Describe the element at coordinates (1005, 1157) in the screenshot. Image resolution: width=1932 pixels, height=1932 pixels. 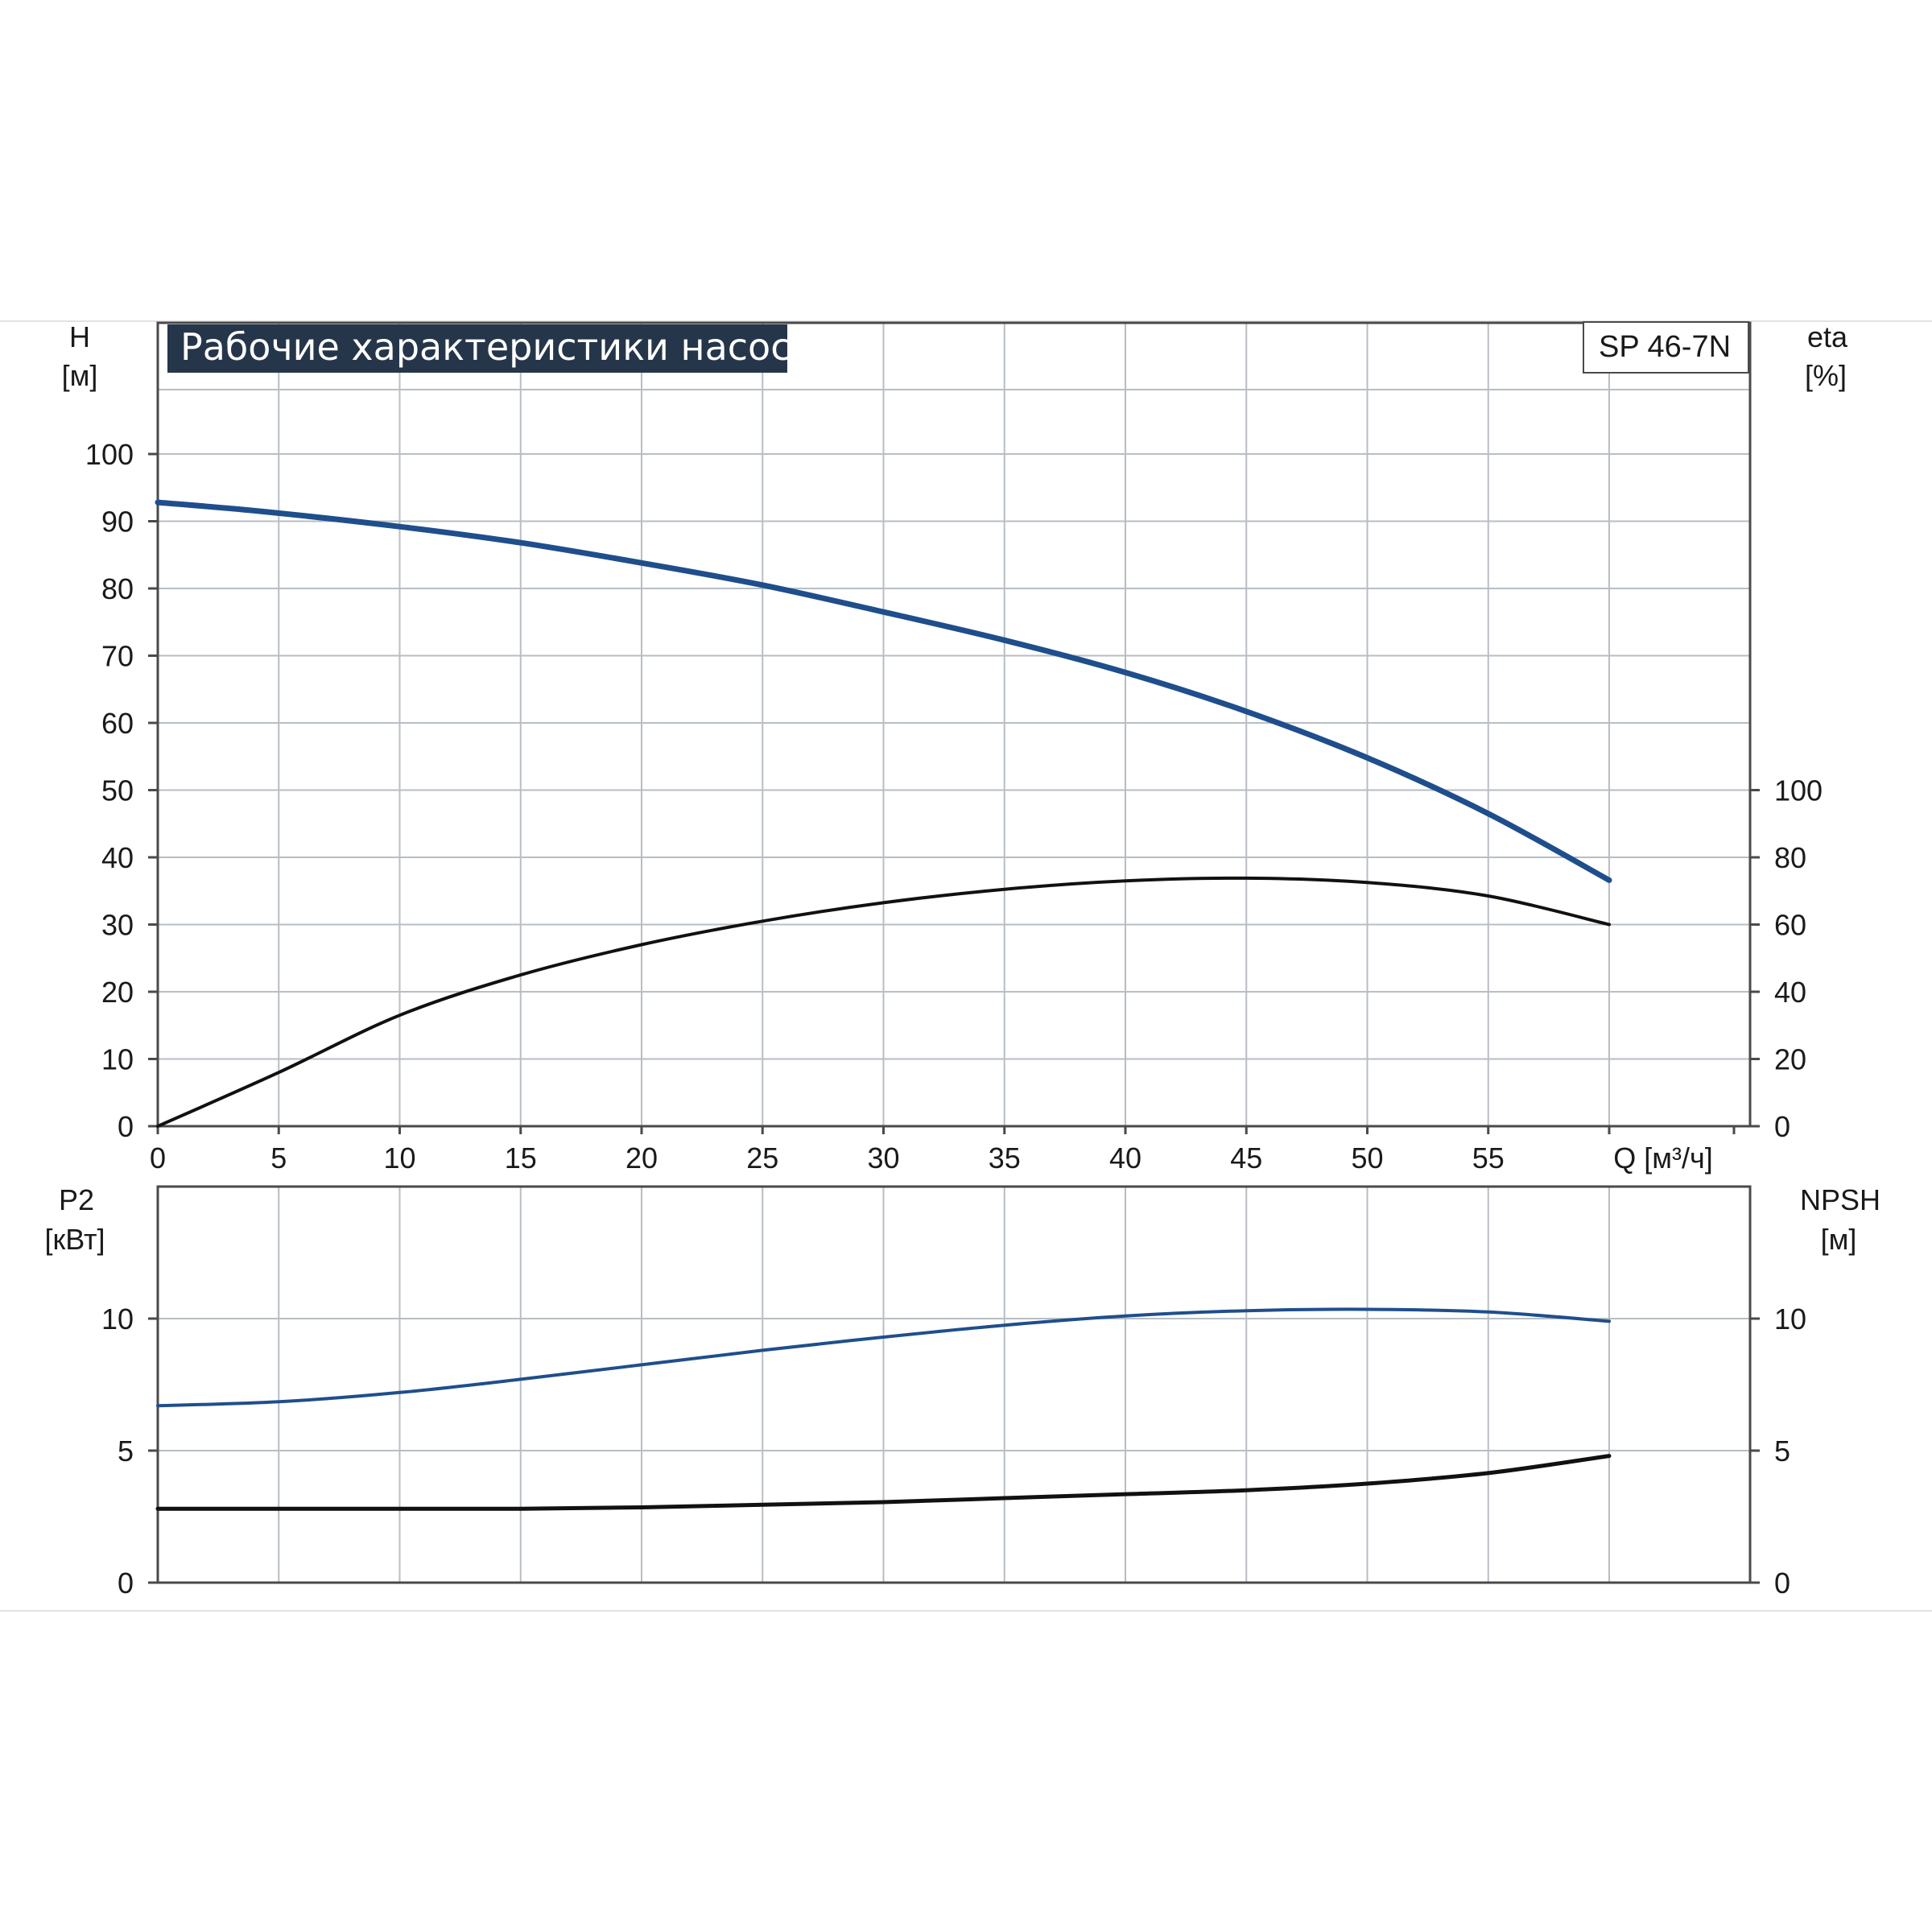
I see `x-tick-label: 35` at that location.